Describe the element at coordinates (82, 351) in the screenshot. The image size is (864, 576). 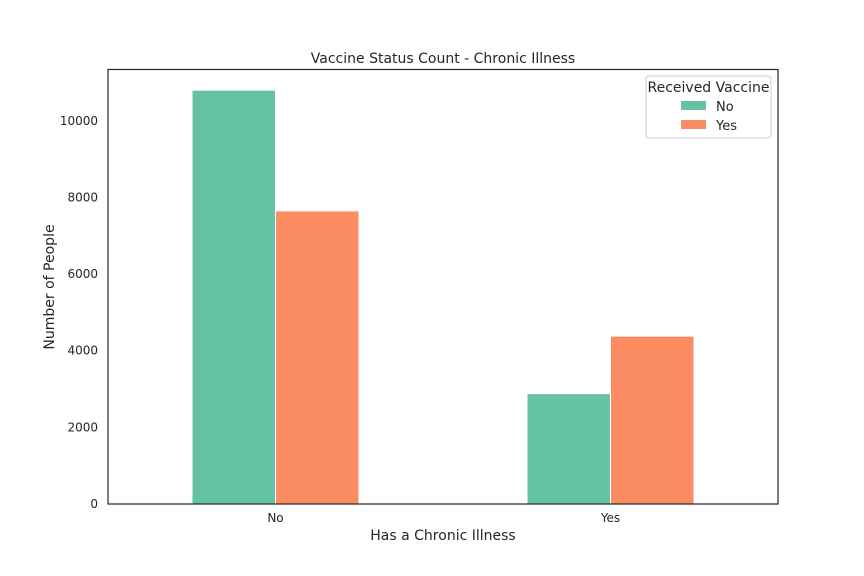
I see `y-tick-label: 4000` at that location.